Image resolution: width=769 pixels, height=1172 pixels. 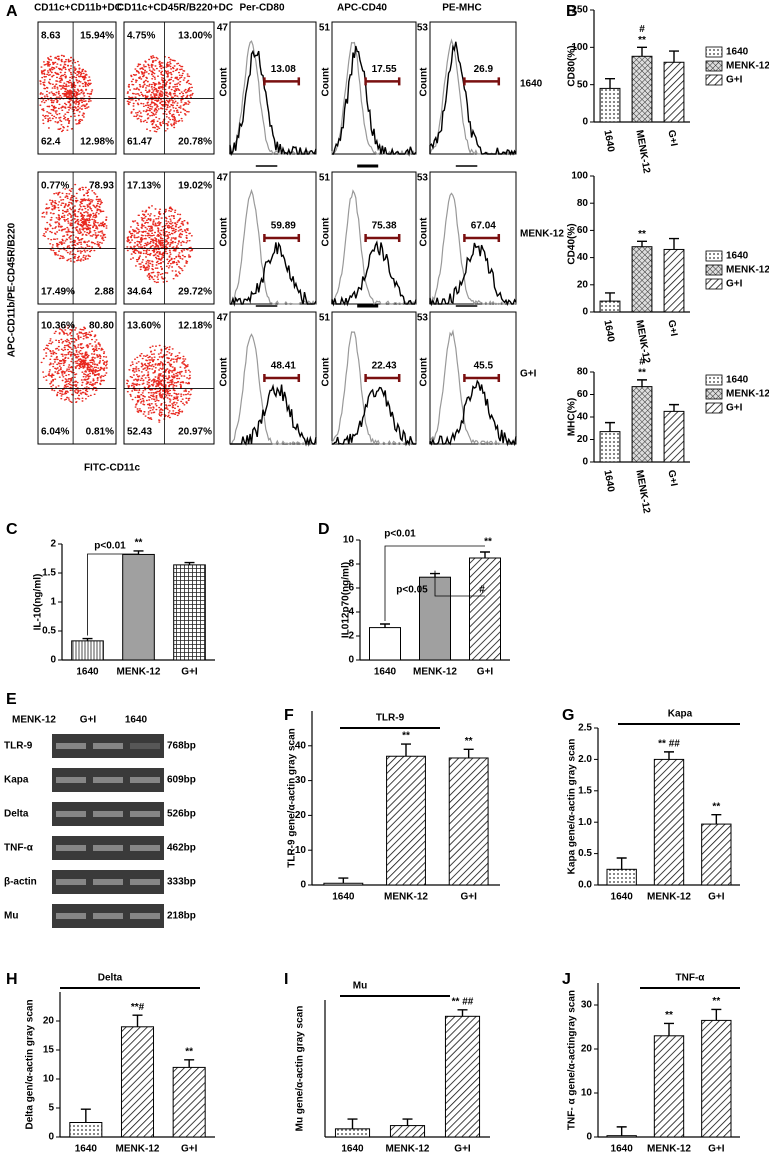 What do you see at coordinates (88, 720) in the screenshot?
I see `lane-label: G+I` at bounding box center [88, 720].